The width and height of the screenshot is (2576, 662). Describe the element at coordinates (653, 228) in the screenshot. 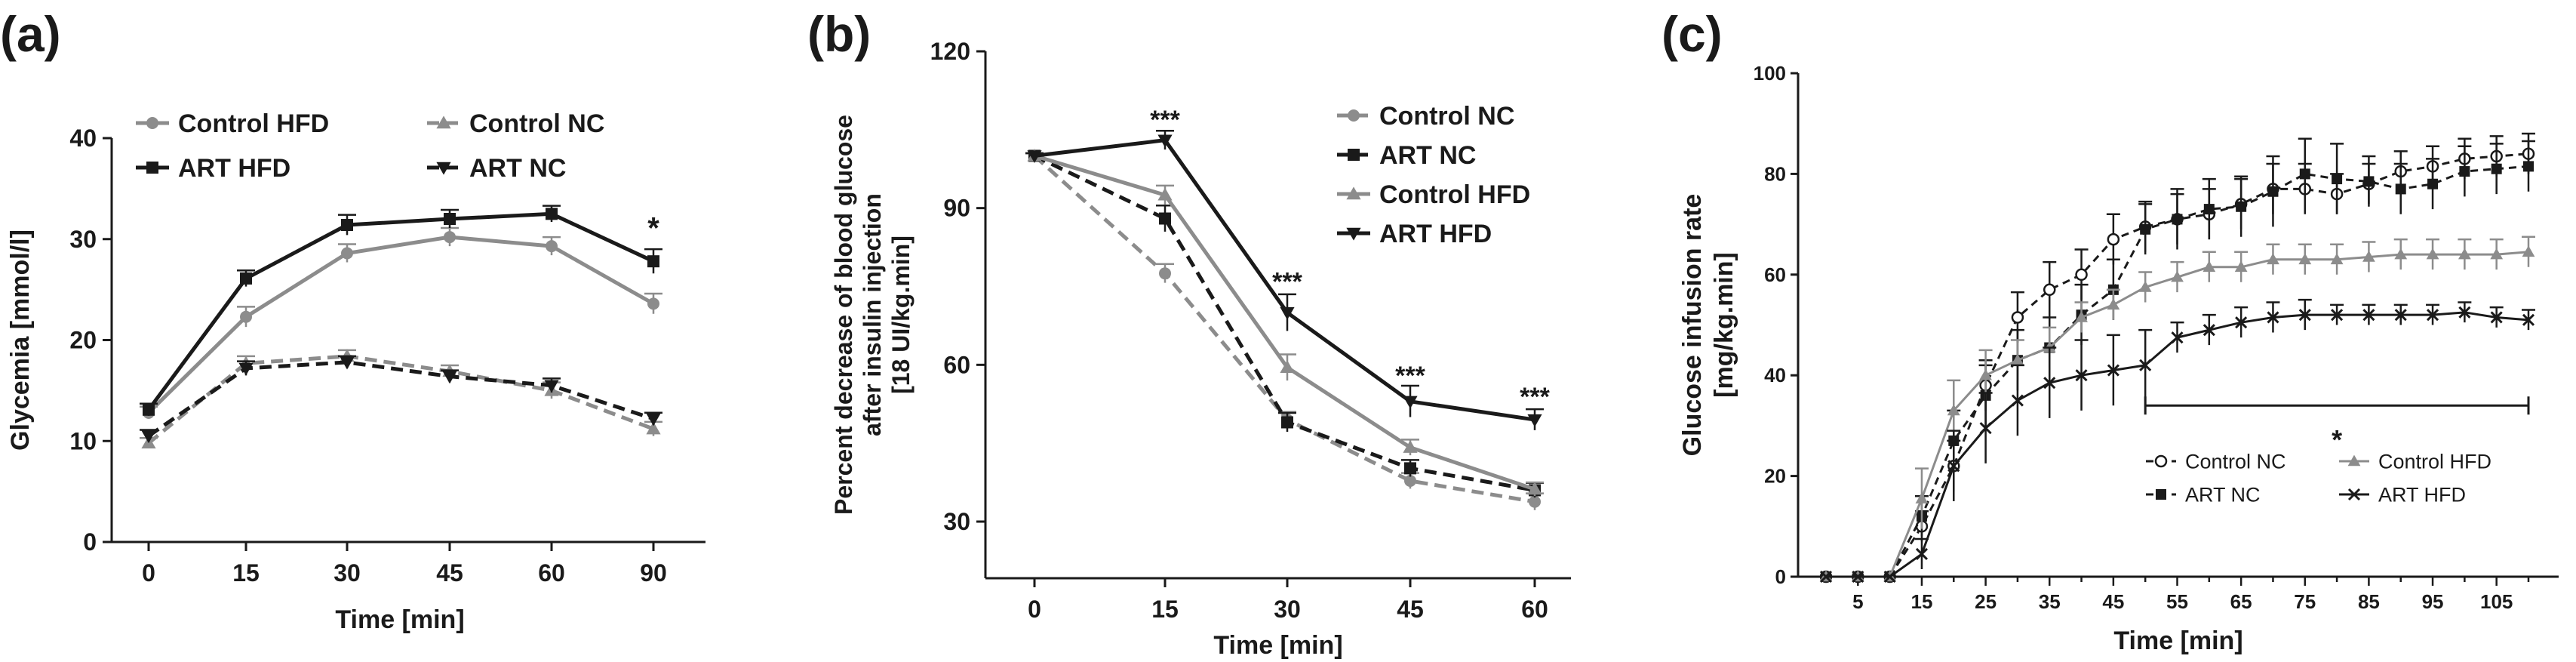

I see `significance-marker: *` at that location.